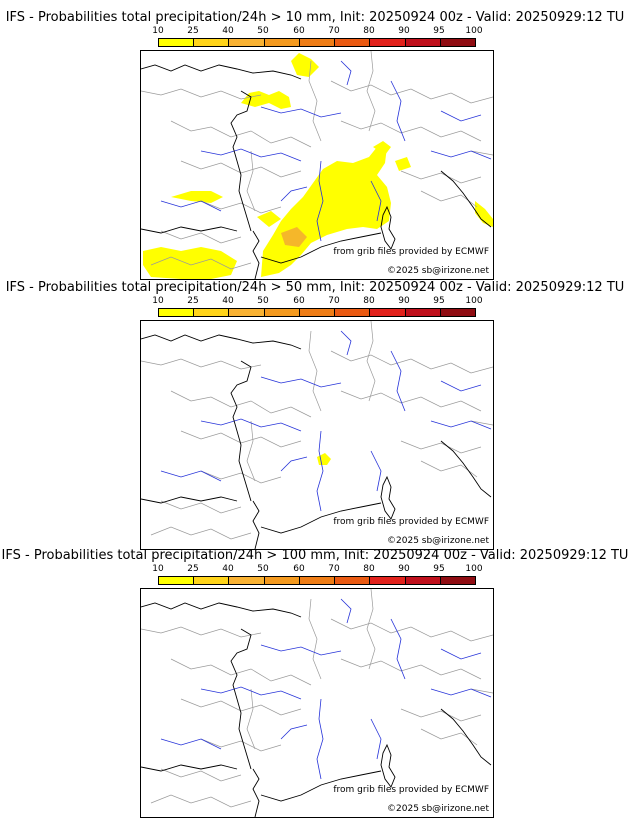  What do you see at coordinates (474, 569) in the screenshot?
I see `colorbar-tick: 100` at bounding box center [474, 569].